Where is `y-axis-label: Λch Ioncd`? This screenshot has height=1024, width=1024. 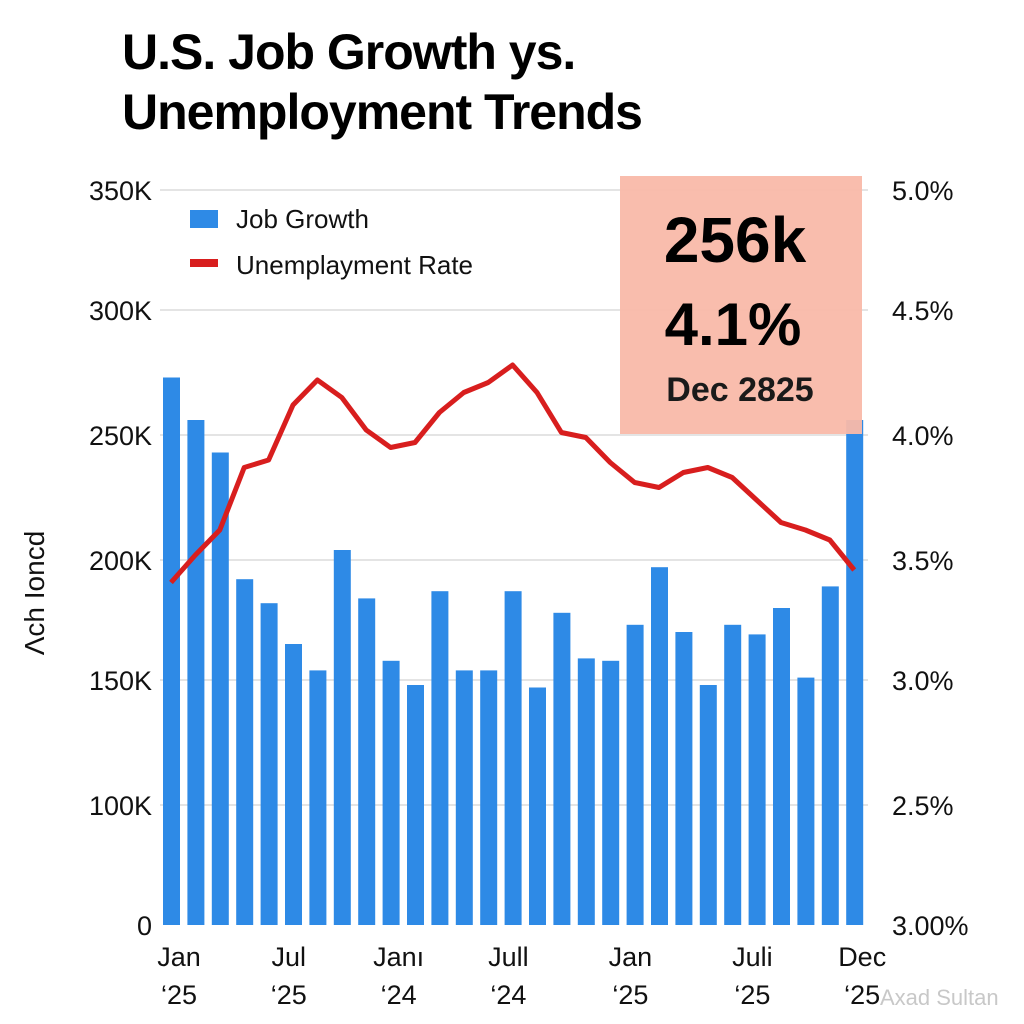 y-axis-label: Λch Ioncd is located at coordinates (34, 593).